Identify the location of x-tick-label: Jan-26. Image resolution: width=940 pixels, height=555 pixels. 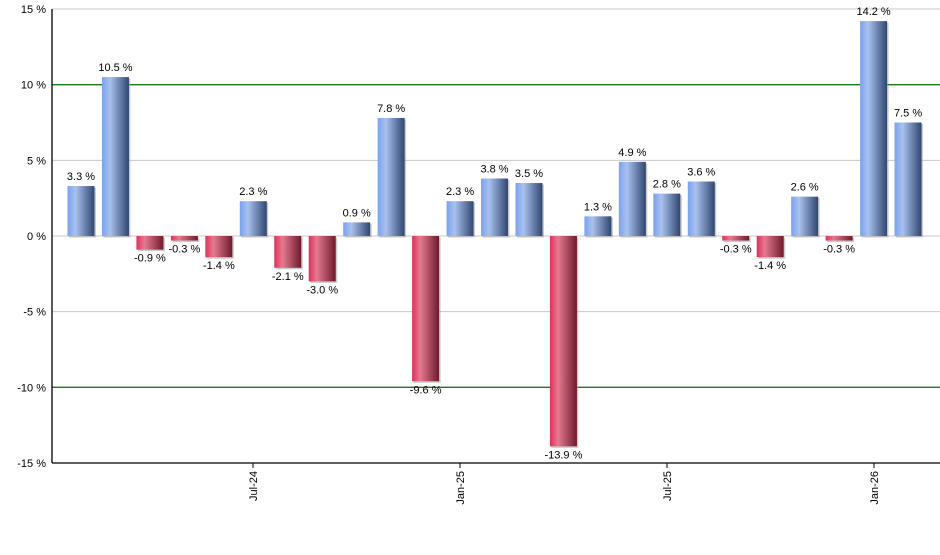
(875, 488).